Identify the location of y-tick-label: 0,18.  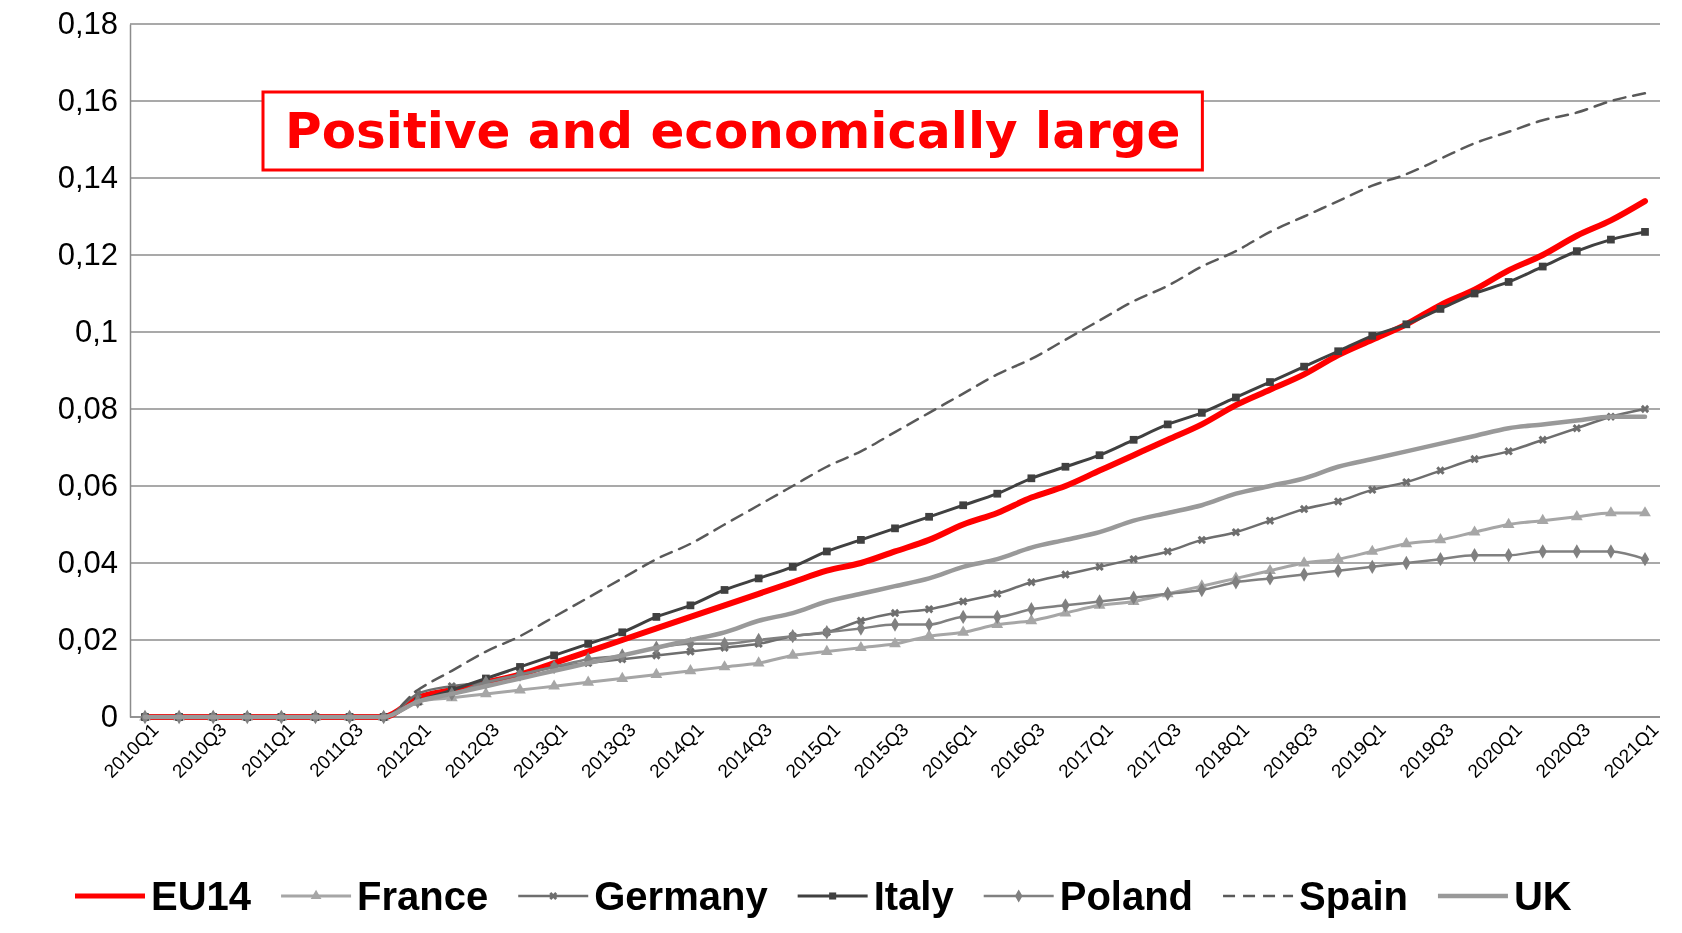
(87, 24).